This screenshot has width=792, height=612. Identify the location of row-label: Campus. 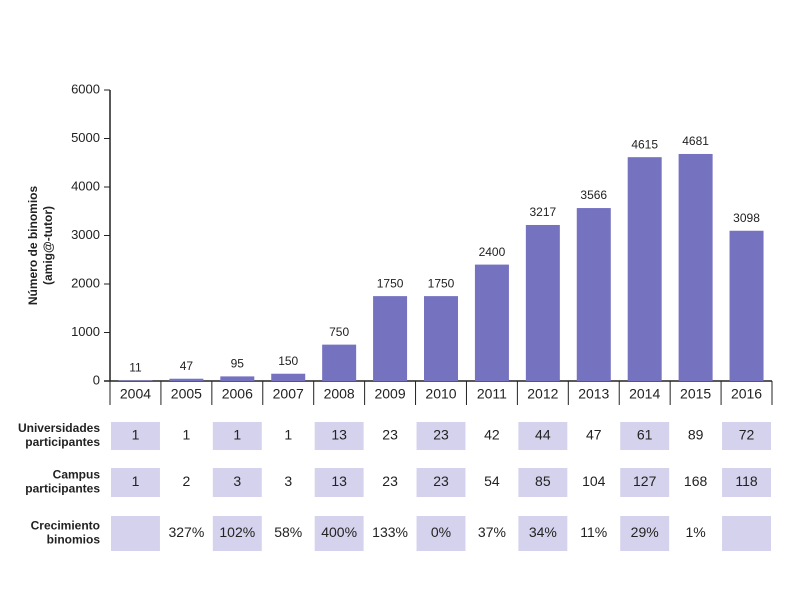
(77, 475).